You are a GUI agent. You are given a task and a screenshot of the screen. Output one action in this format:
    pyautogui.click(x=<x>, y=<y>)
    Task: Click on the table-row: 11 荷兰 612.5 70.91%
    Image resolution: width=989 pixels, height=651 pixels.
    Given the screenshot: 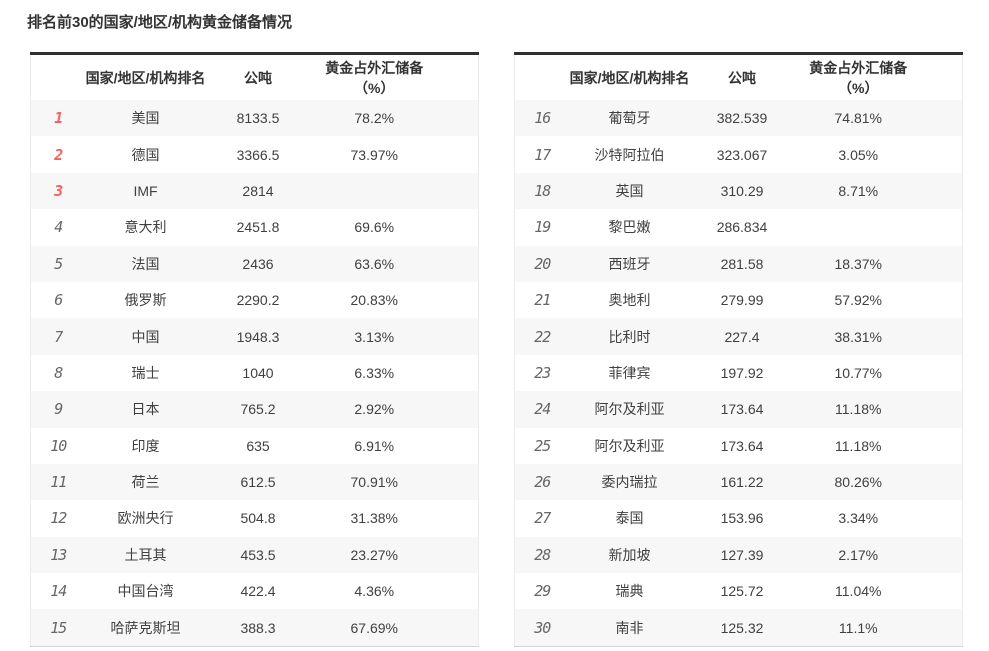 What is the action you would take?
    pyautogui.click(x=254, y=482)
    